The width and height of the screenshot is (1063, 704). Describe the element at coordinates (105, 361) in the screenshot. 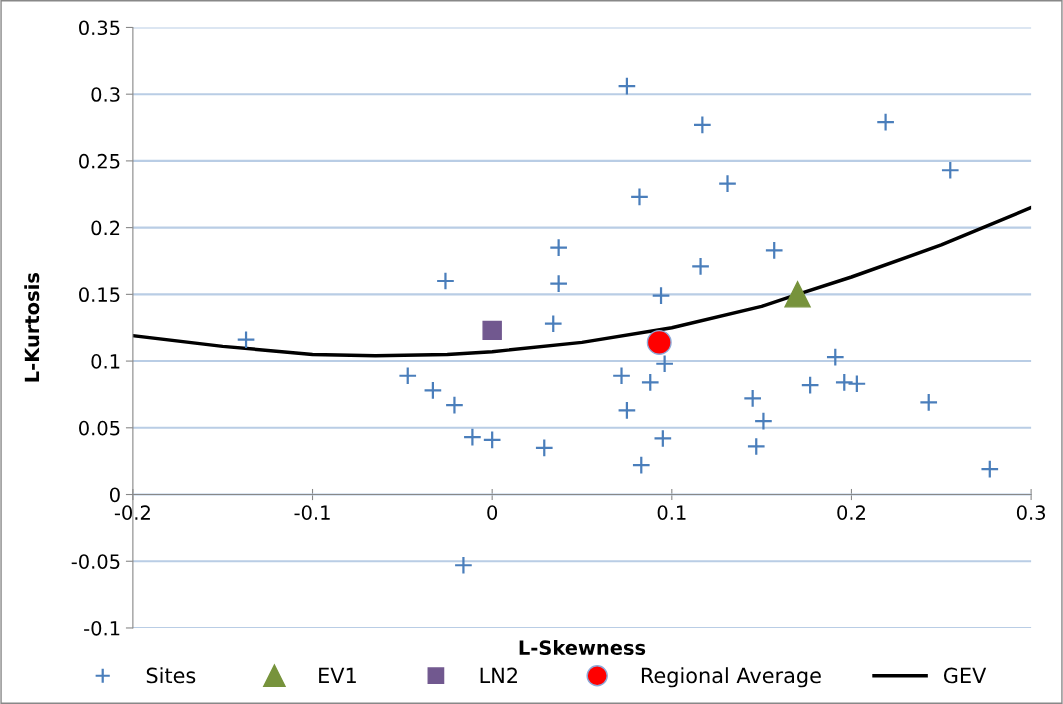

I see `y-tick-label: 0.1` at that location.